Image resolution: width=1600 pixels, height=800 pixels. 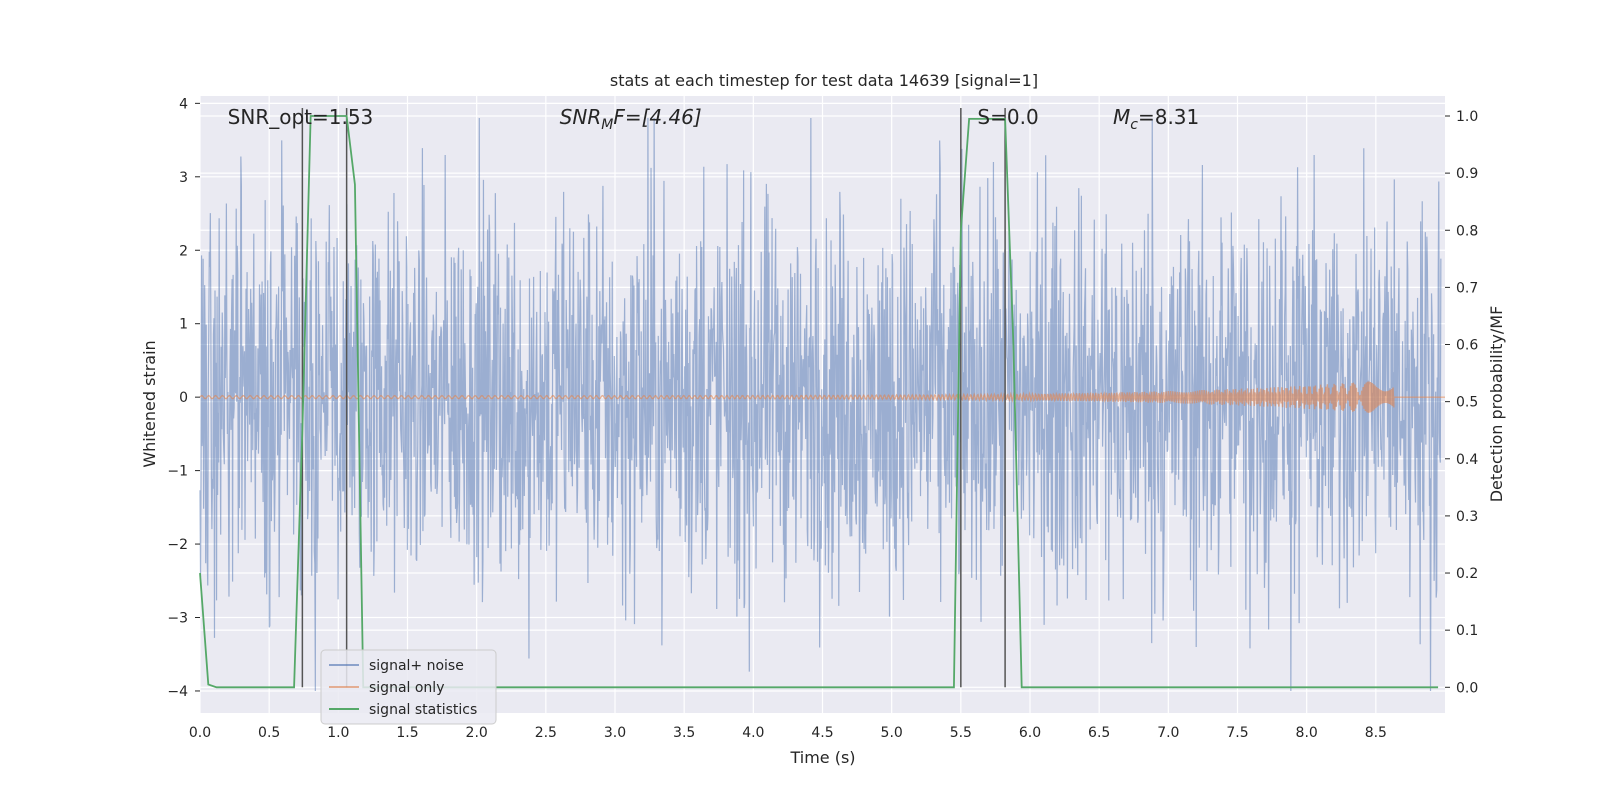 I want to click on y-tick-label: 0, so click(x=183, y=398).